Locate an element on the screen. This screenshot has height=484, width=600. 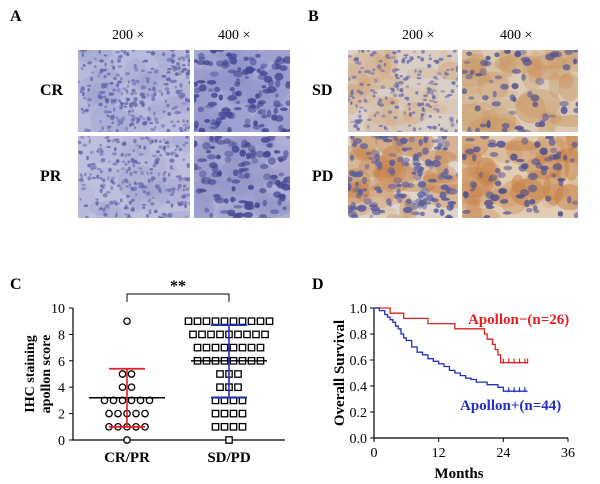
y-tick-label: 10 is located at coordinates (58, 309).